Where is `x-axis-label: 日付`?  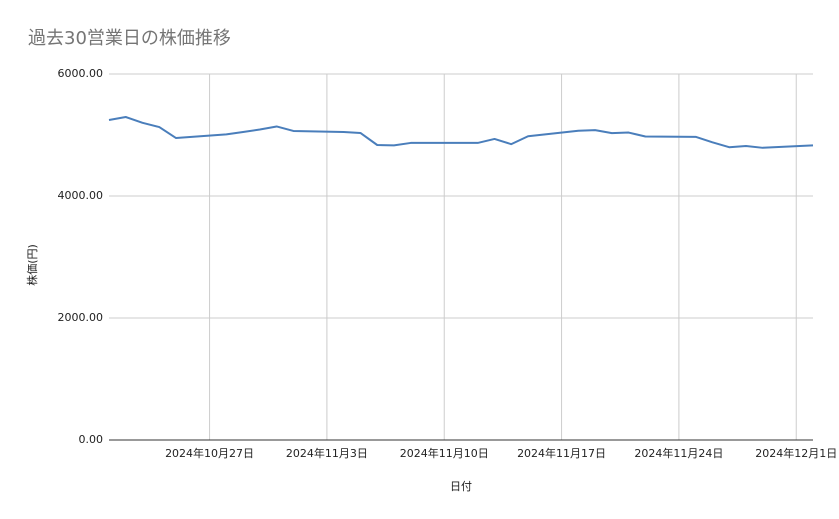 x-axis-label: 日付 is located at coordinates (461, 486).